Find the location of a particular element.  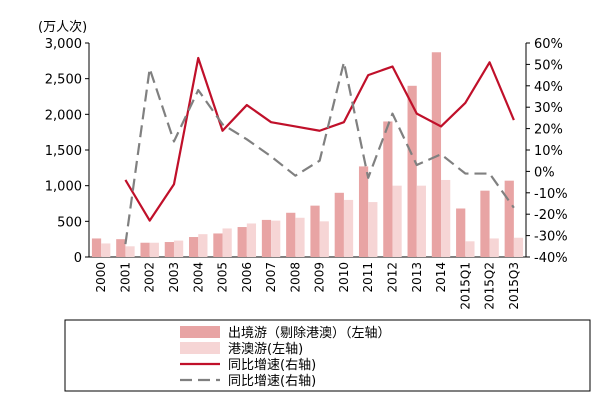

x-tick-label: 2010 is located at coordinates (344, 277).